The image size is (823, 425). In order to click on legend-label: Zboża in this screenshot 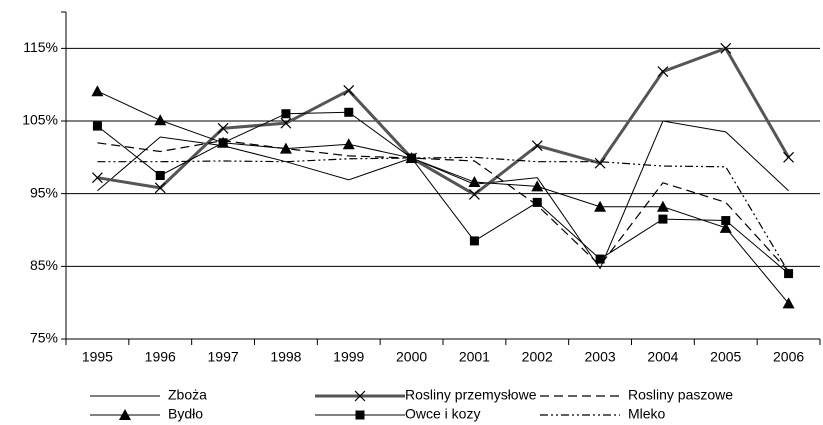, I will do `click(187, 395)`.